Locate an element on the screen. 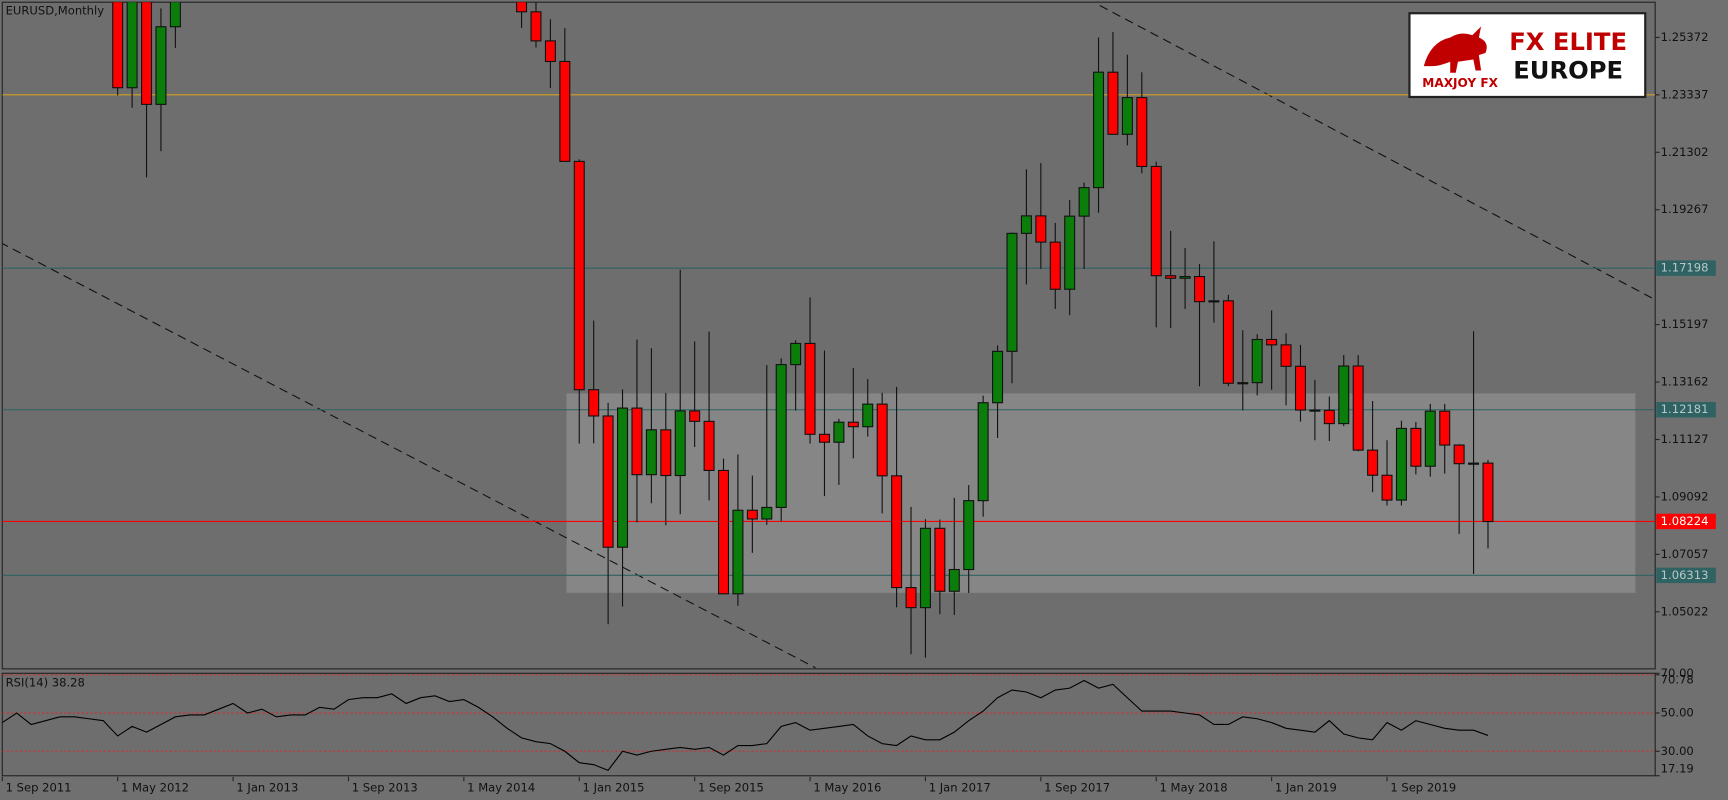 The height and width of the screenshot is (800, 1728). y-tick-label: 70.78 is located at coordinates (1677, 679).